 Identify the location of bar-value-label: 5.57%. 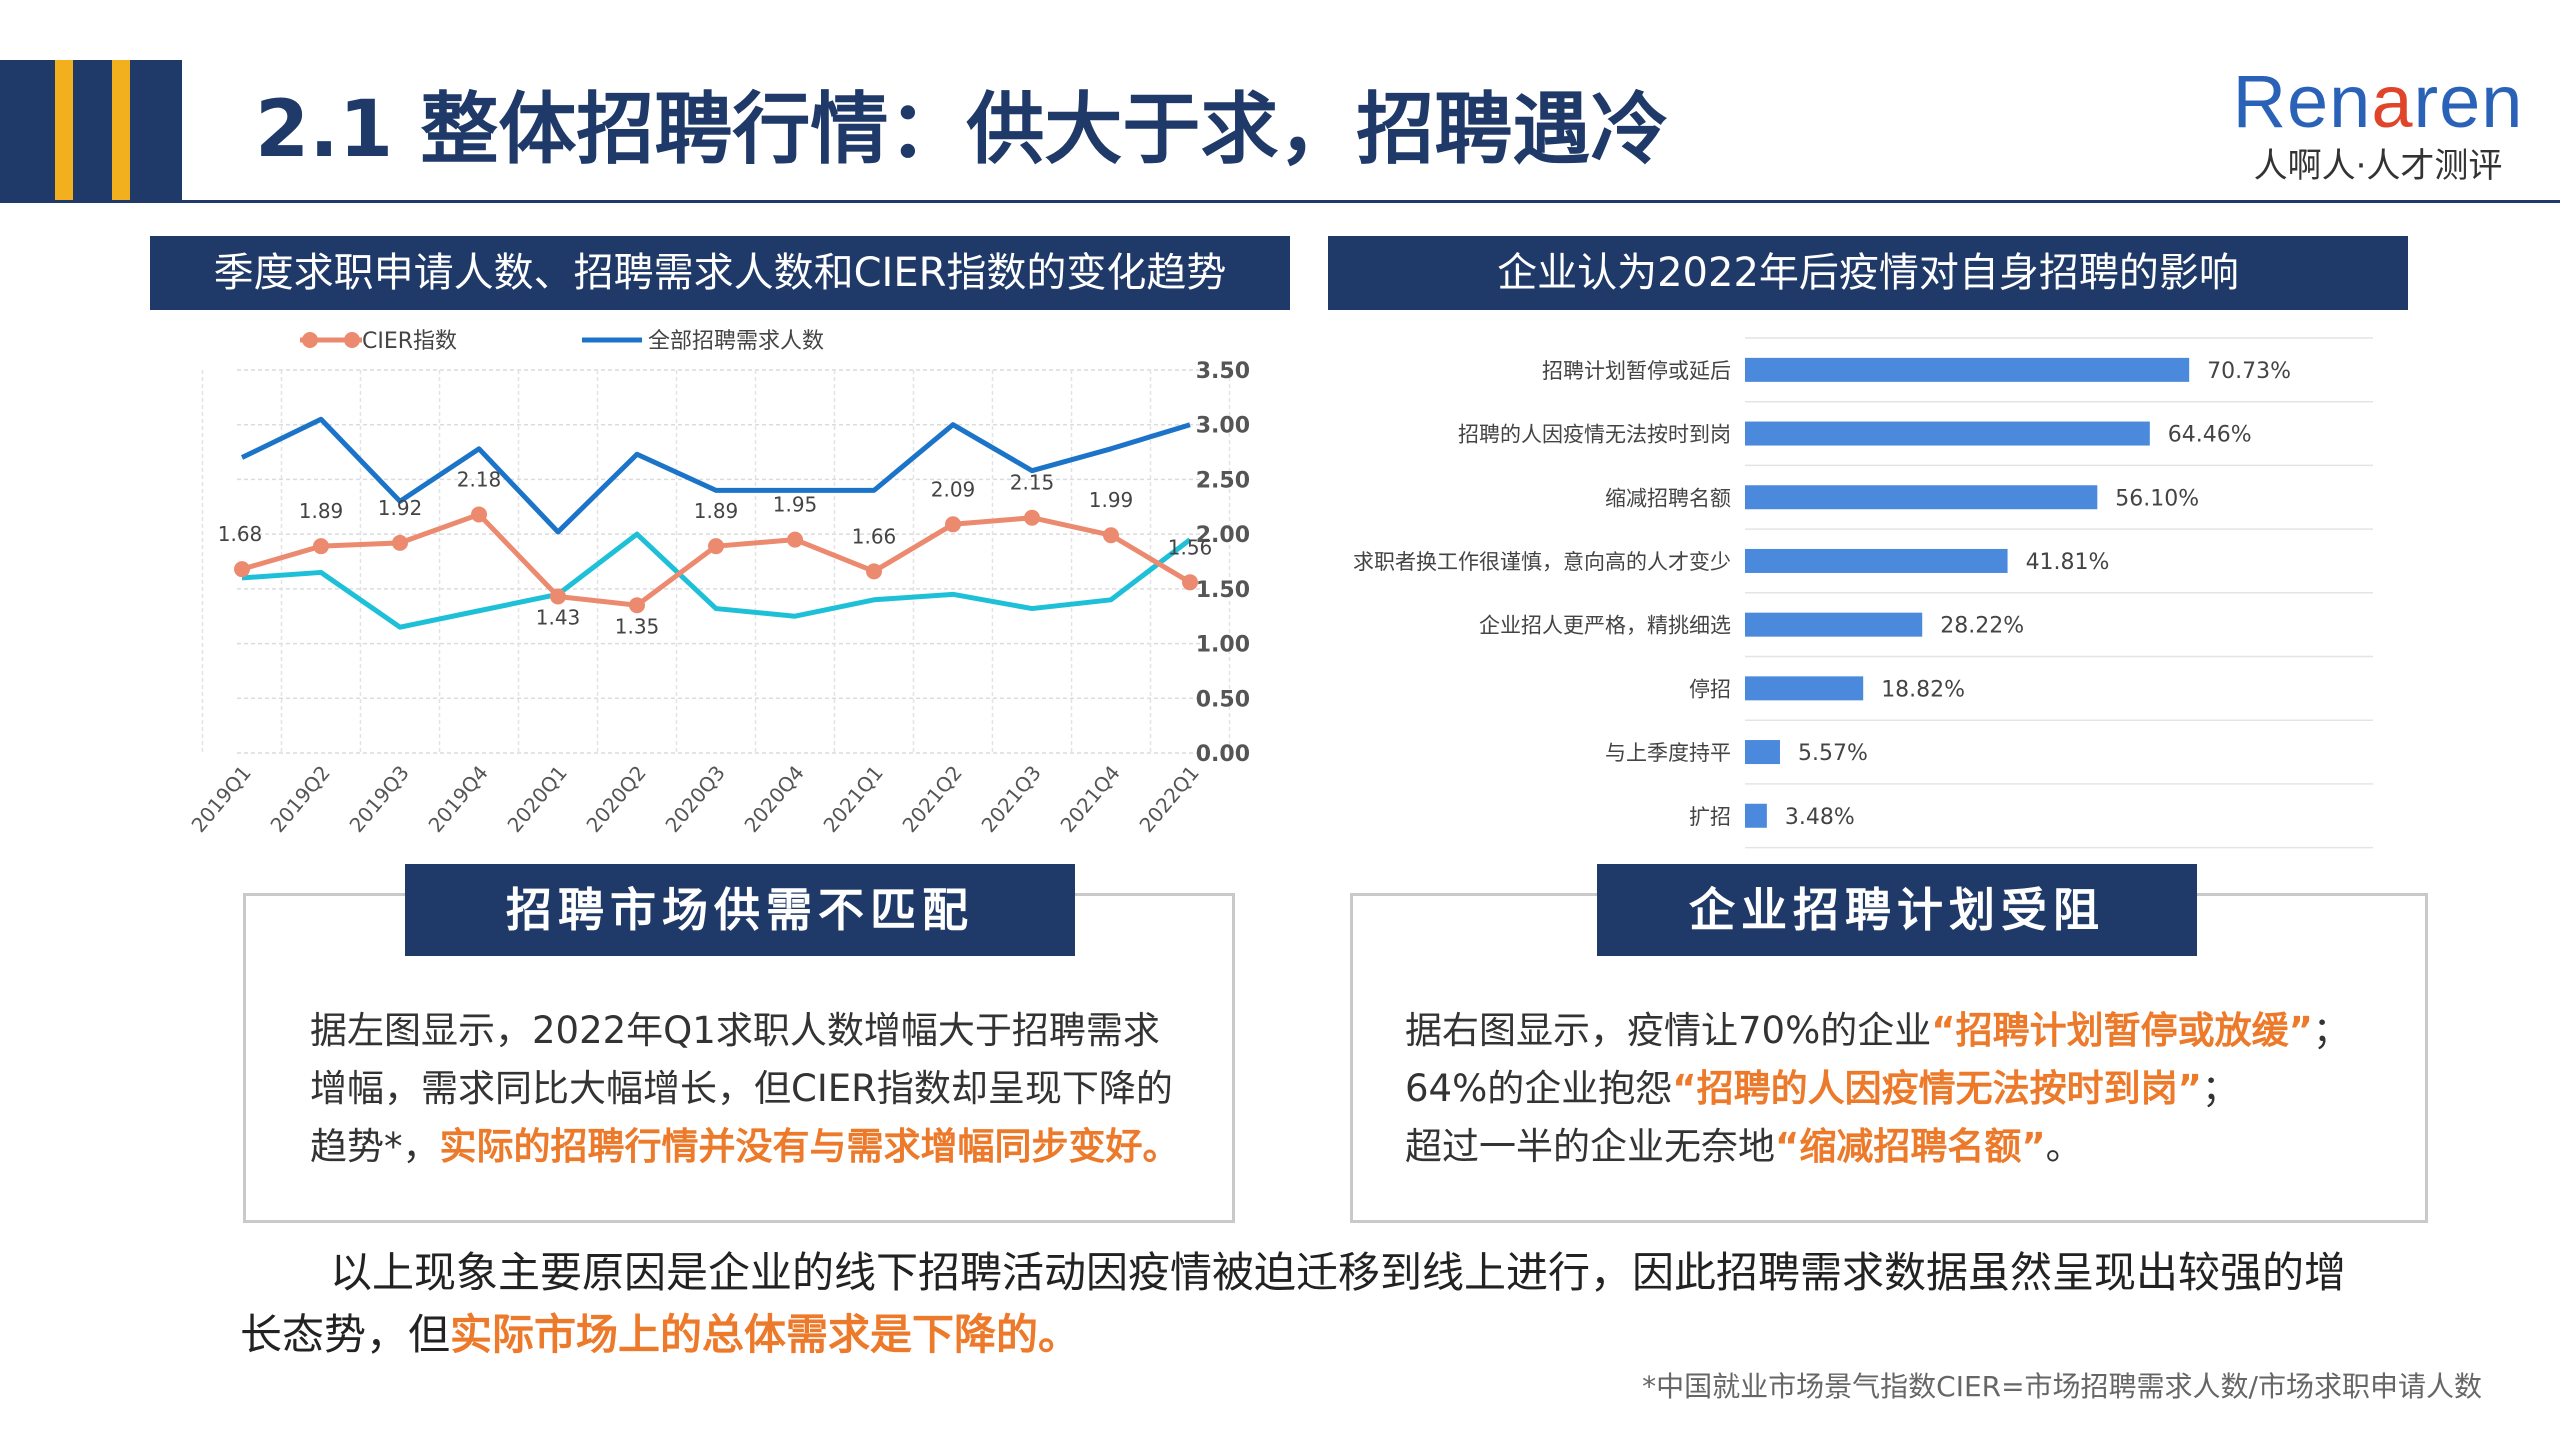
(1833, 753).